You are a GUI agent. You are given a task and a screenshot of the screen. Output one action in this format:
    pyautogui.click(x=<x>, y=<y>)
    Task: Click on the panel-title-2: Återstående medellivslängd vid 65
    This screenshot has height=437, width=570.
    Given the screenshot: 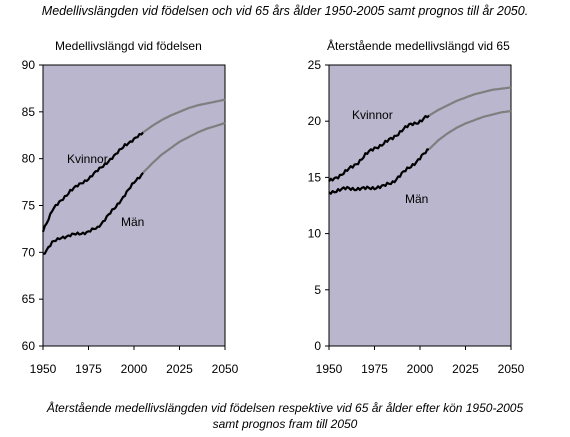 What is the action you would take?
    pyautogui.click(x=418, y=45)
    